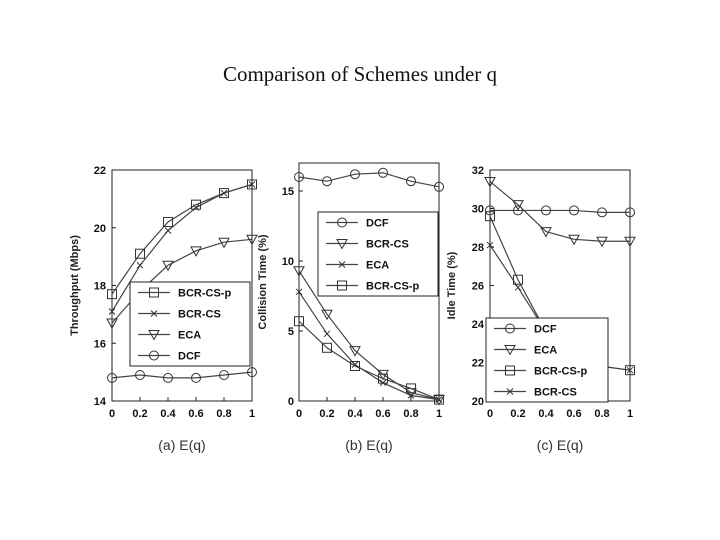  I want to click on panel-subtitle: (c) E(q), so click(560, 445).